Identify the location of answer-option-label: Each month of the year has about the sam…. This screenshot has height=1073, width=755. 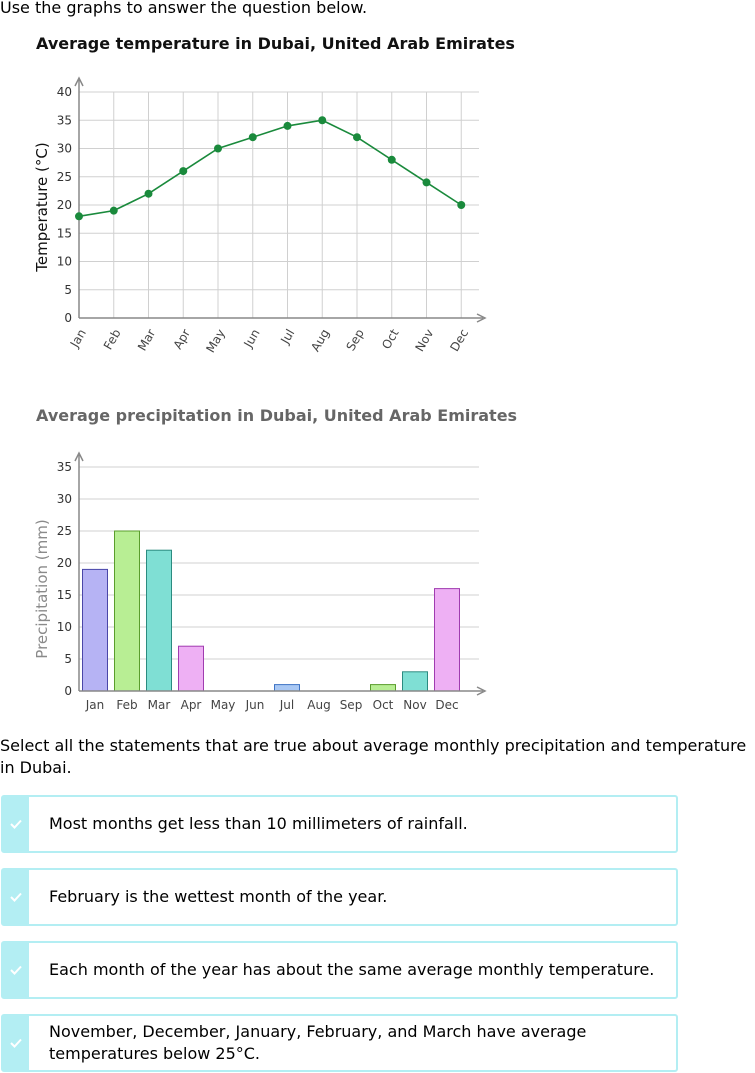
(352, 969).